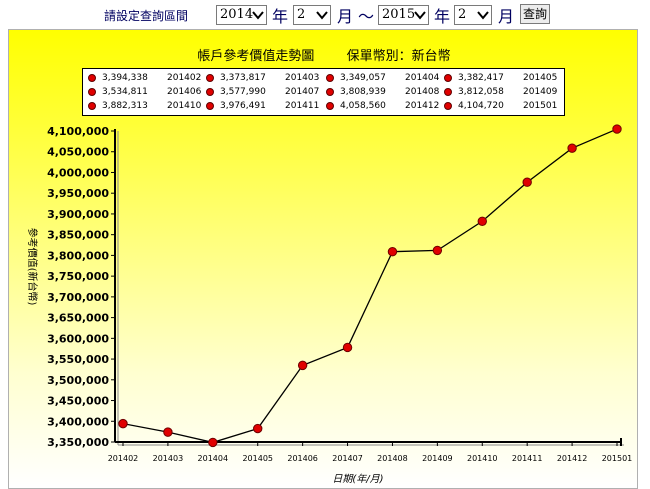 The height and width of the screenshot is (489, 650). Describe the element at coordinates (78, 318) in the screenshot. I see `y-tick-label: 3,650,000` at that location.